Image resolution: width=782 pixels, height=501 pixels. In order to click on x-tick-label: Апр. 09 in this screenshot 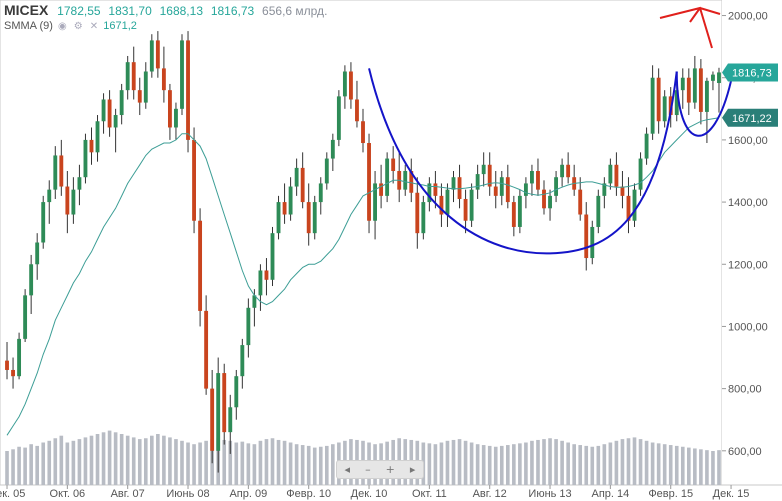, I will do `click(248, 494)`.